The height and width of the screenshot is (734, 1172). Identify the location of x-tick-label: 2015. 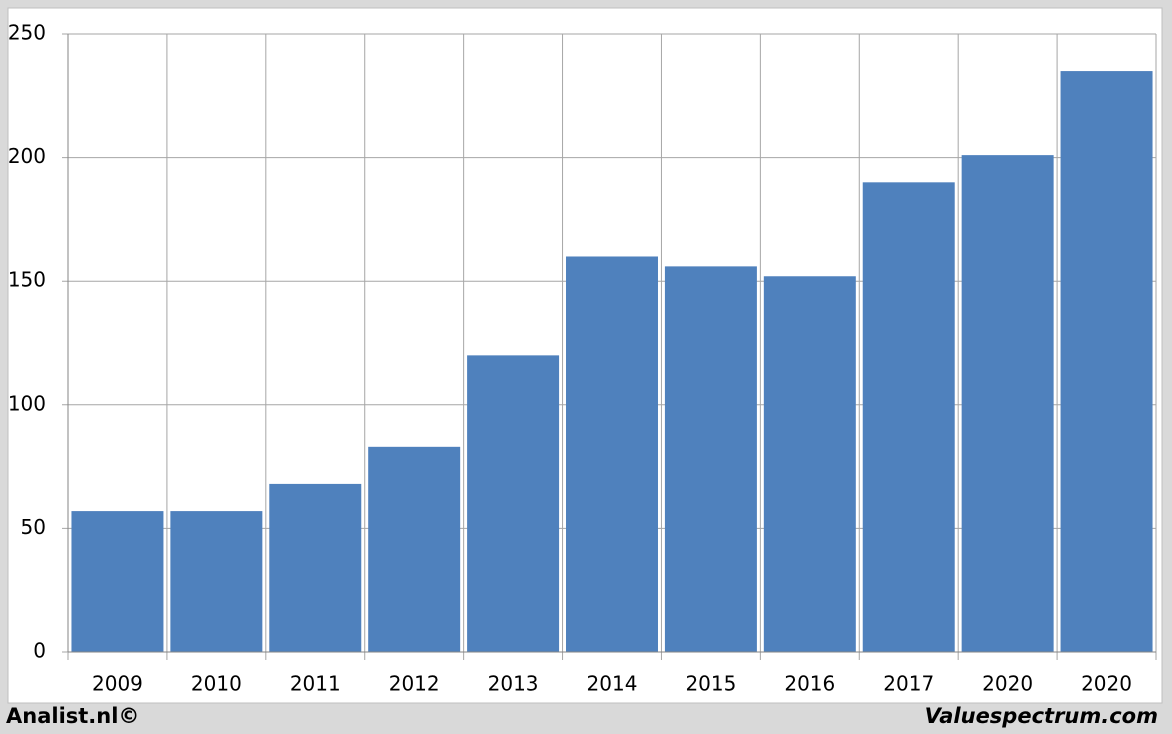
(710, 684).